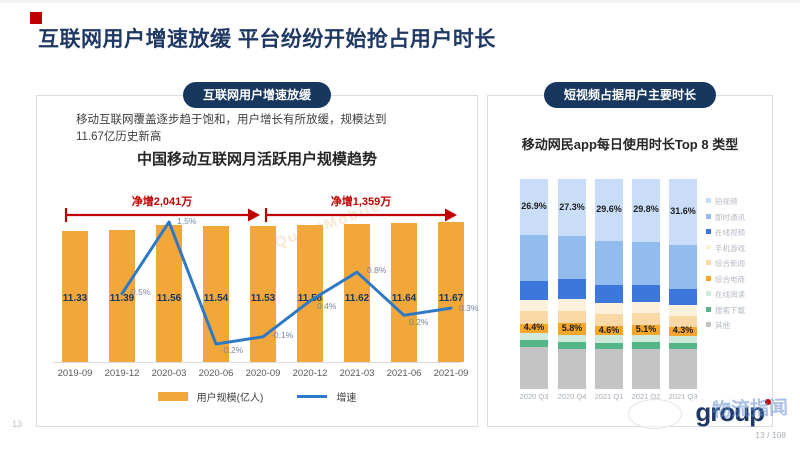 The width and height of the screenshot is (800, 453). Describe the element at coordinates (256, 159) in the screenshot. I see `left-chart-title: 中国移动互联网月活跃用户规模趋势` at that location.